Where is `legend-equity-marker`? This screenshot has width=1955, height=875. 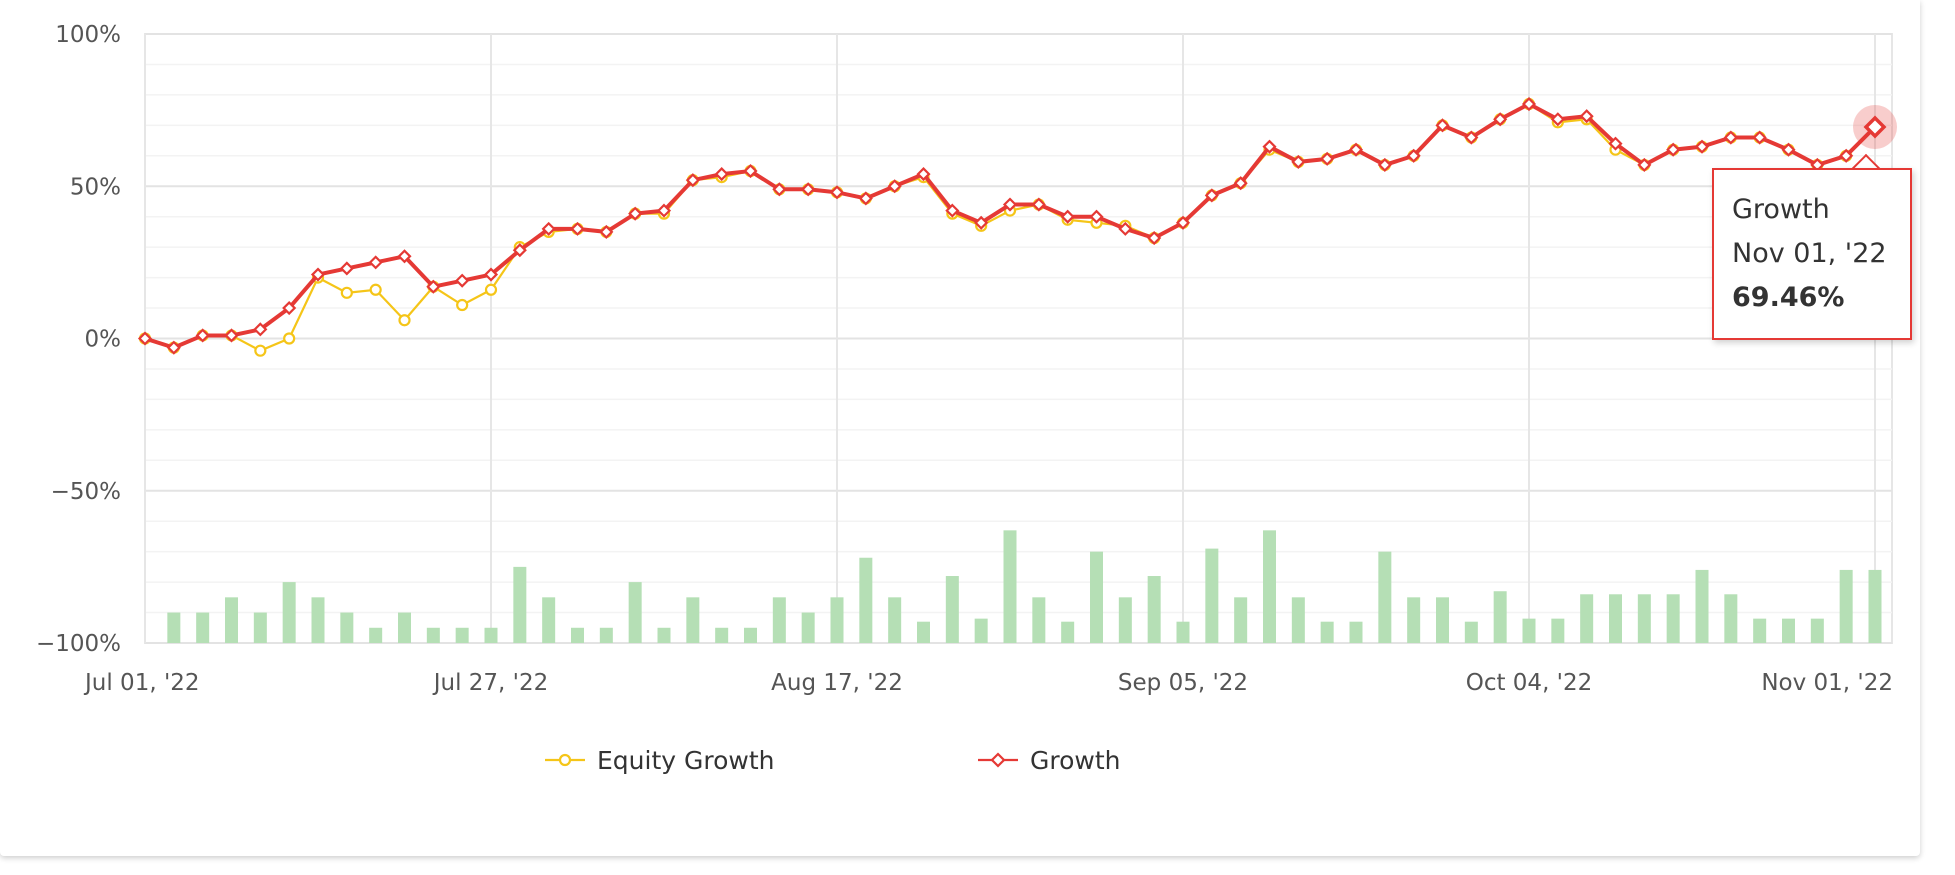
legend-equity-marker is located at coordinates (565, 760).